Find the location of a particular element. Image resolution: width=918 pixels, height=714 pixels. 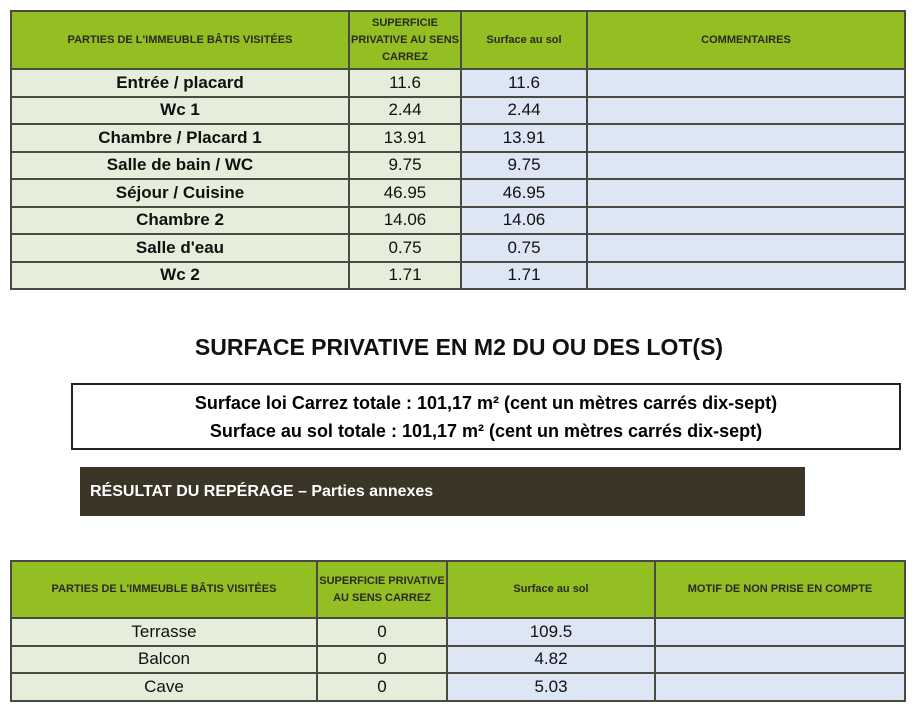

summary-title: SURFACE PRIVATIVE EN M2 DU OU DES LOT(S) is located at coordinates (459, 347).